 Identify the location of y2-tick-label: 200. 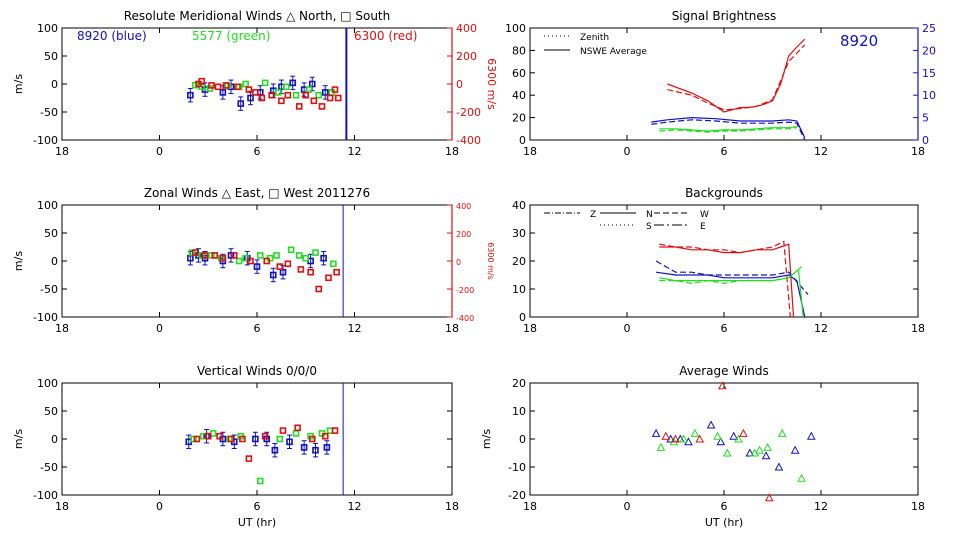
(463, 234).